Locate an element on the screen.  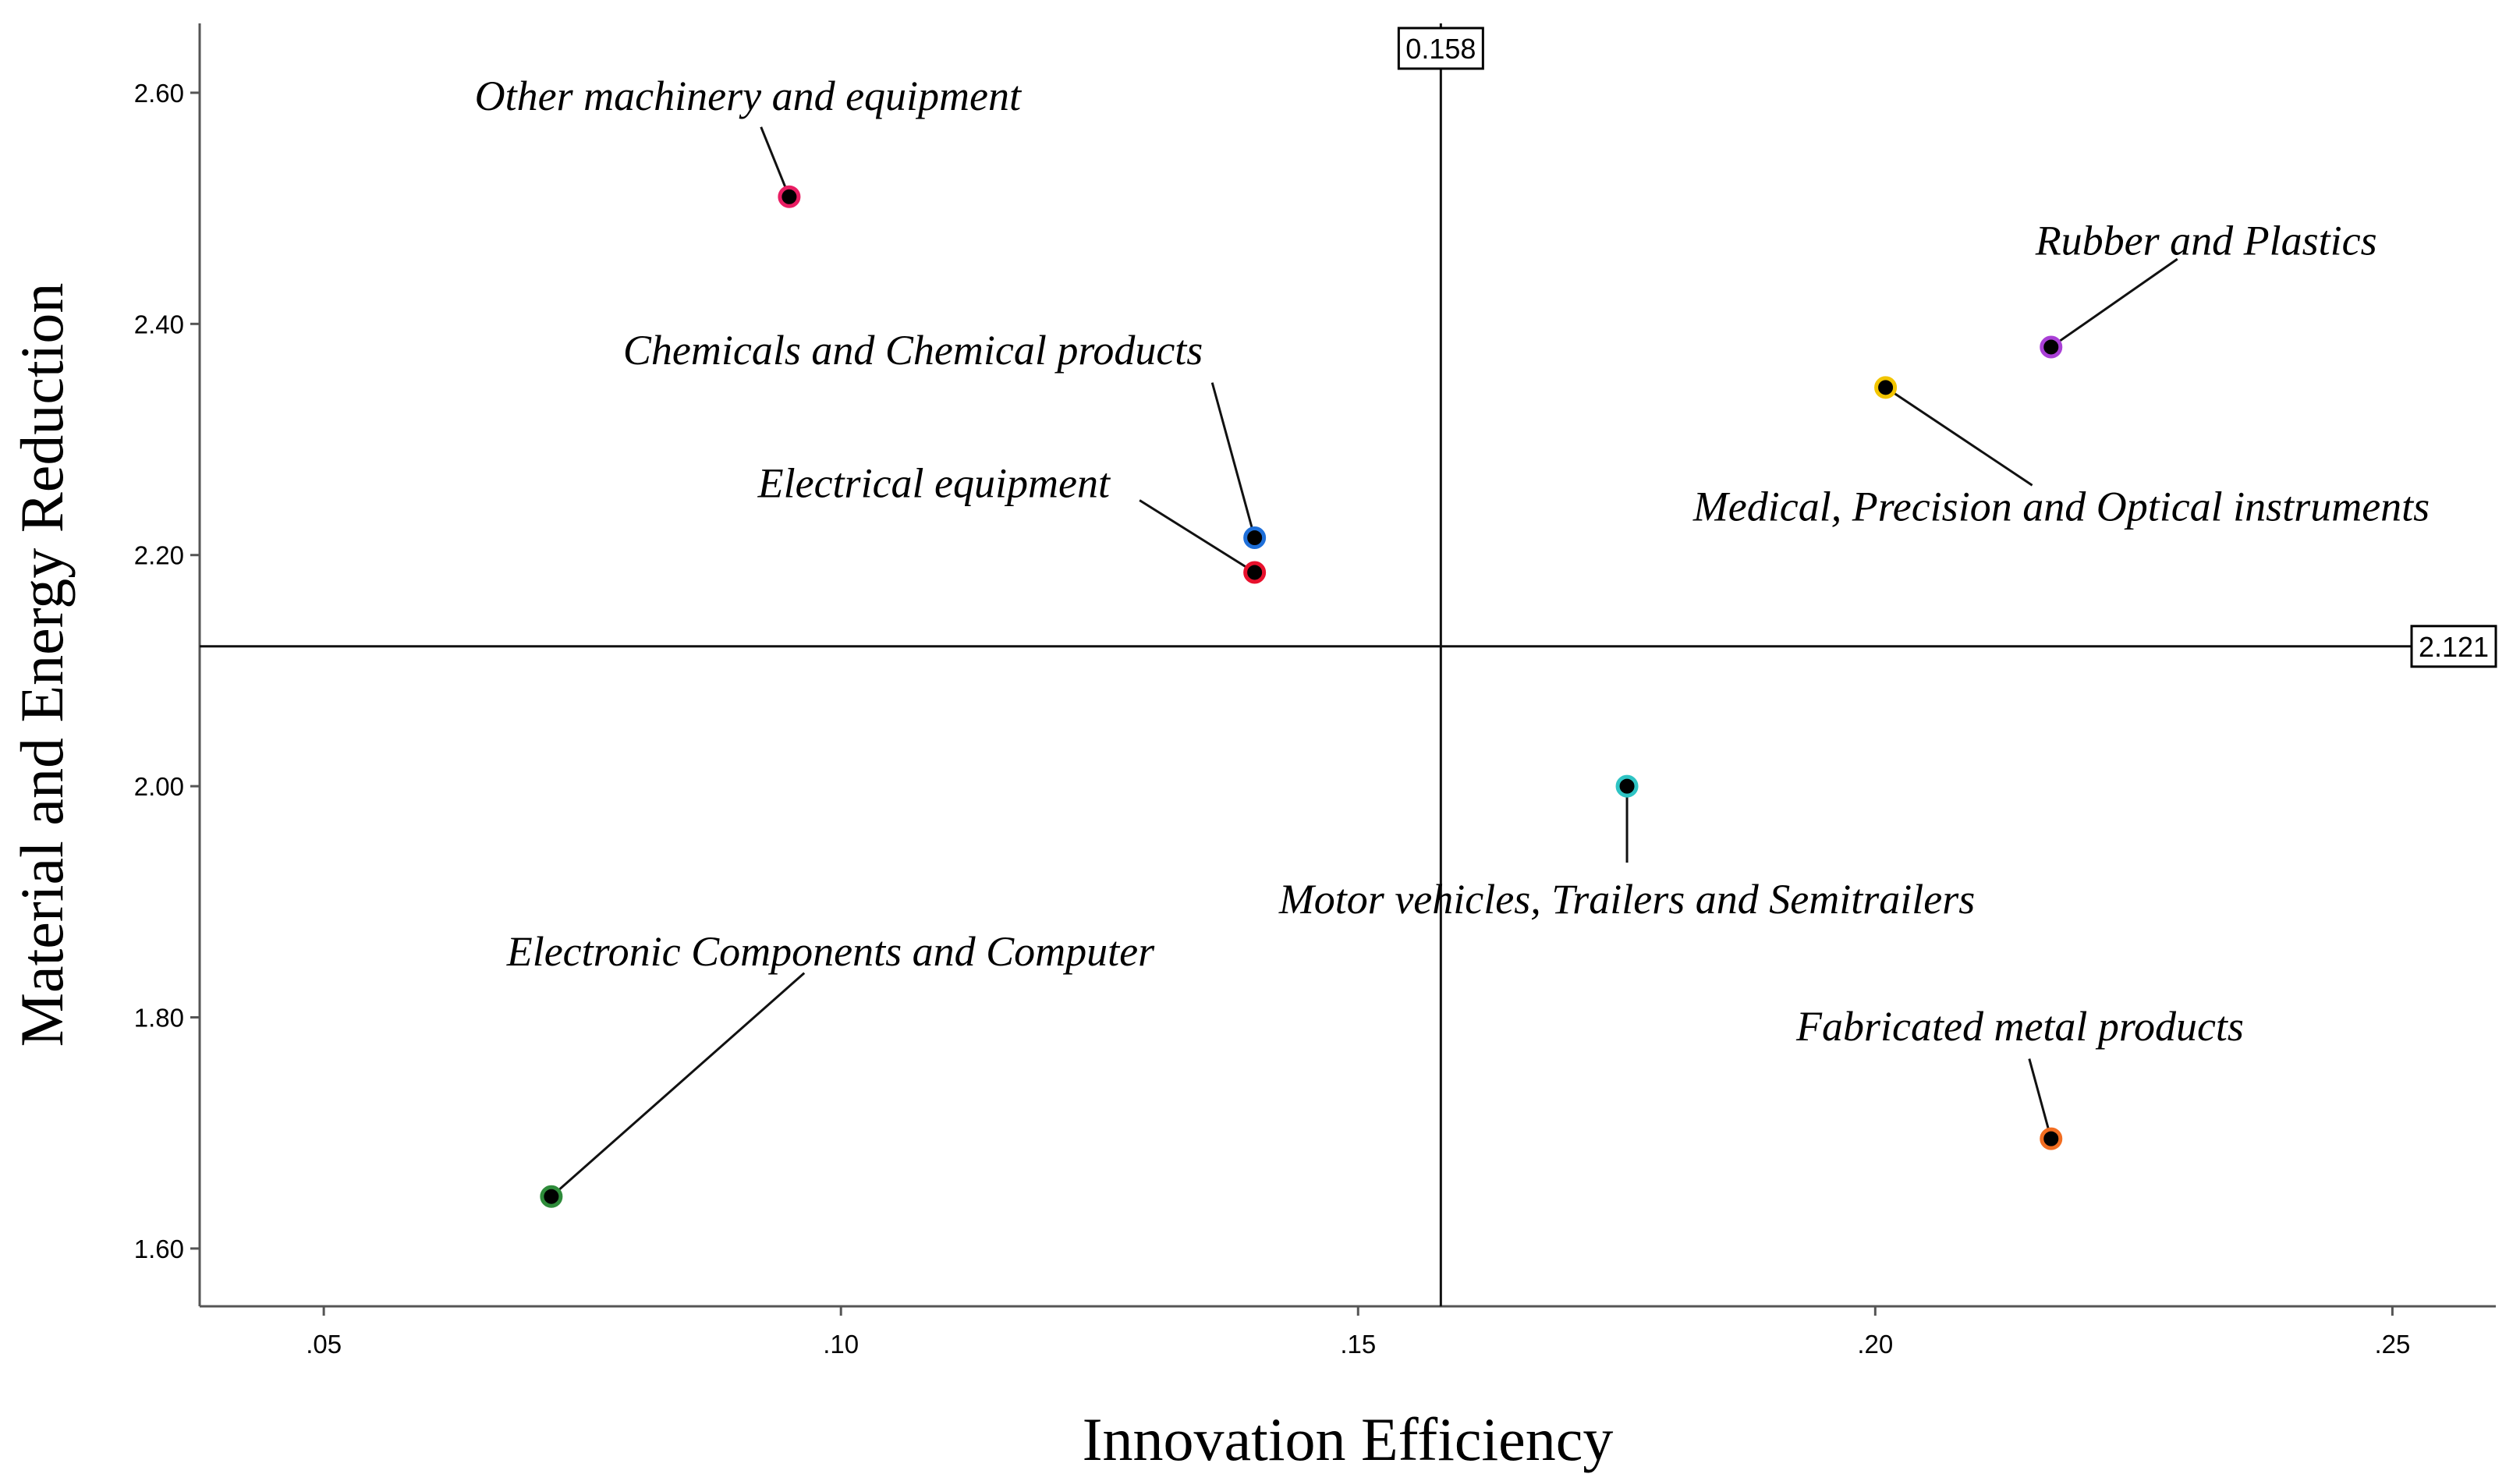
point-label: Chemicals and Chemical products is located at coordinates (913, 351).